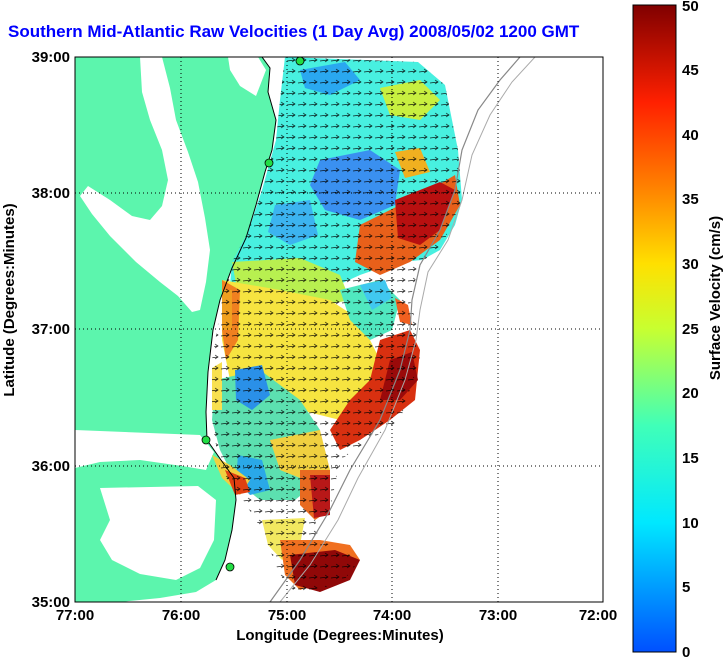 The image size is (724, 659). Describe the element at coordinates (51, 193) in the screenshot. I see `y-tick-label: 38:00` at that location.